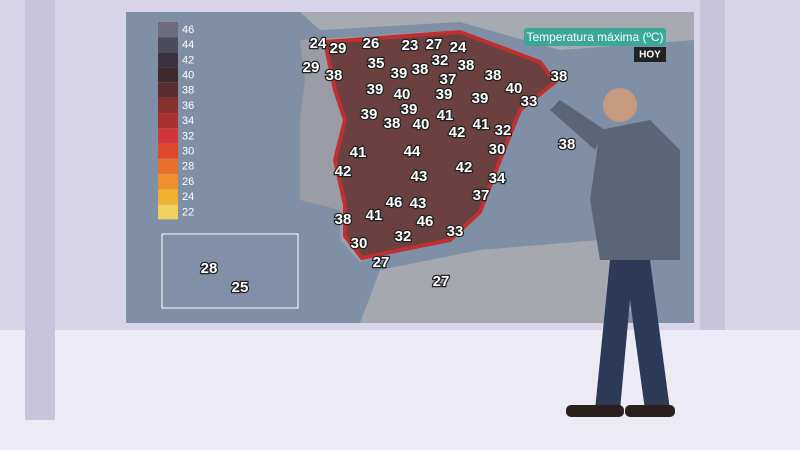  I want to click on legend-label: 24, so click(188, 197).